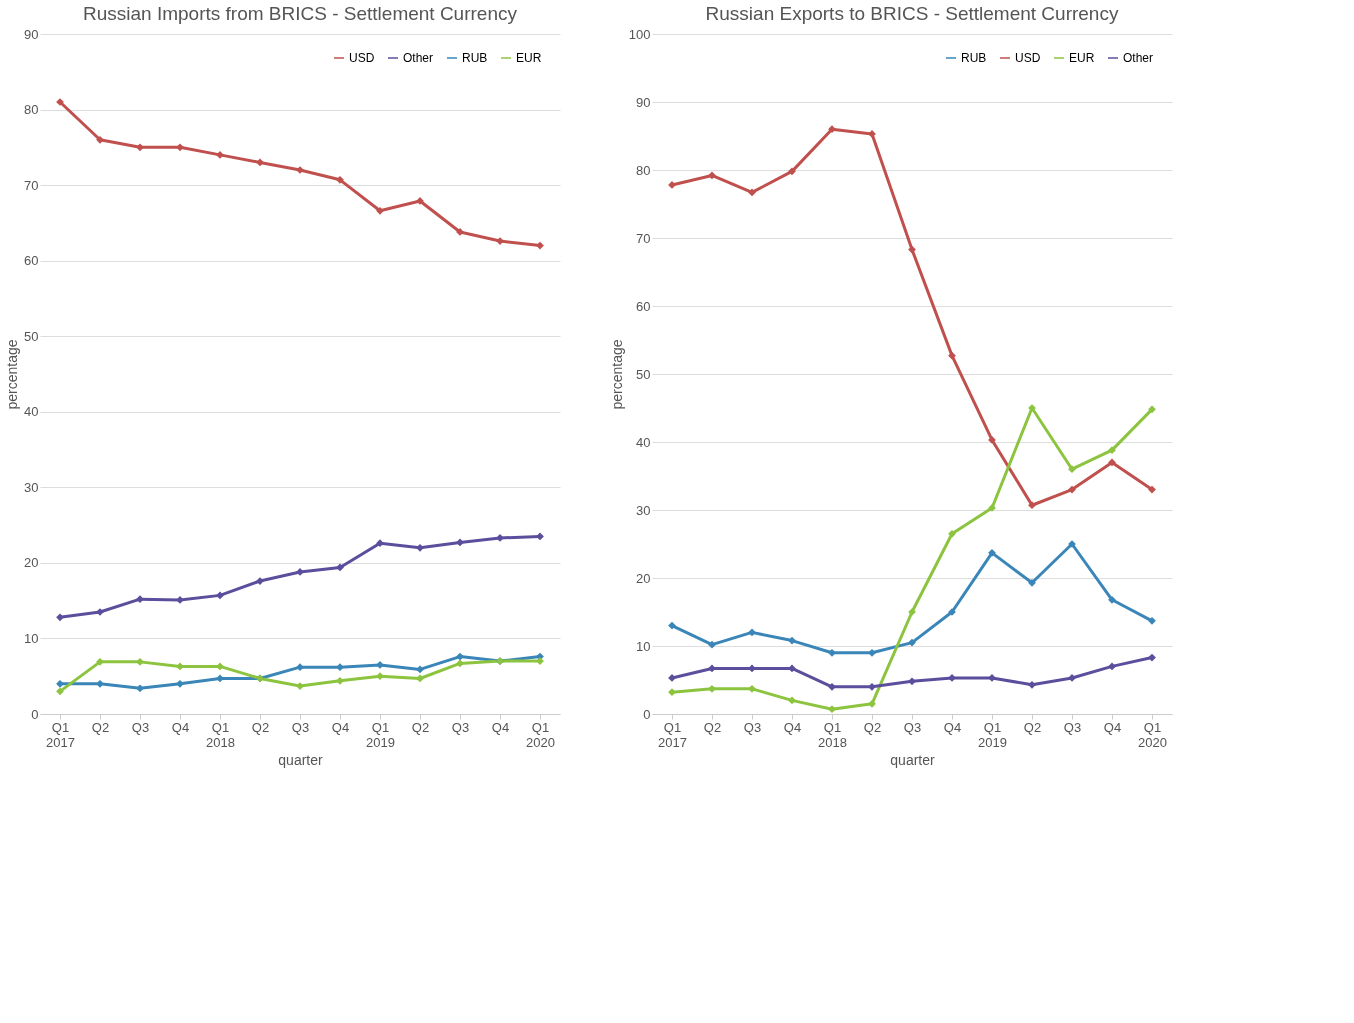  Describe the element at coordinates (35, 714) in the screenshot. I see `y-tick-label: 0` at that location.